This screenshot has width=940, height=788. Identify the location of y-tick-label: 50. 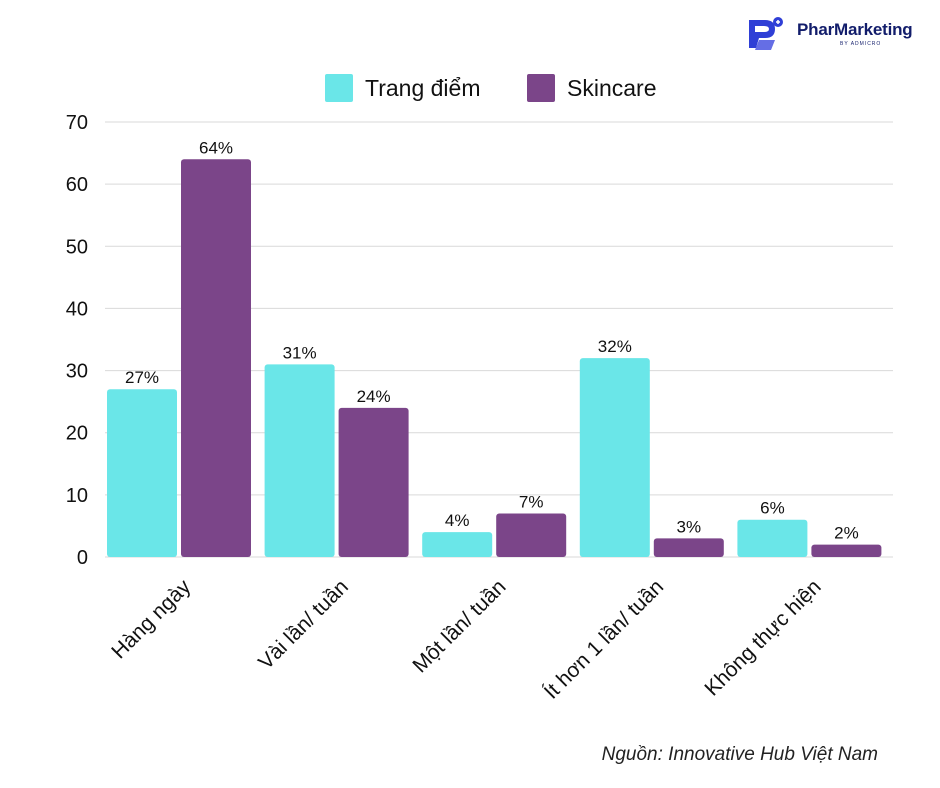
(77, 247).